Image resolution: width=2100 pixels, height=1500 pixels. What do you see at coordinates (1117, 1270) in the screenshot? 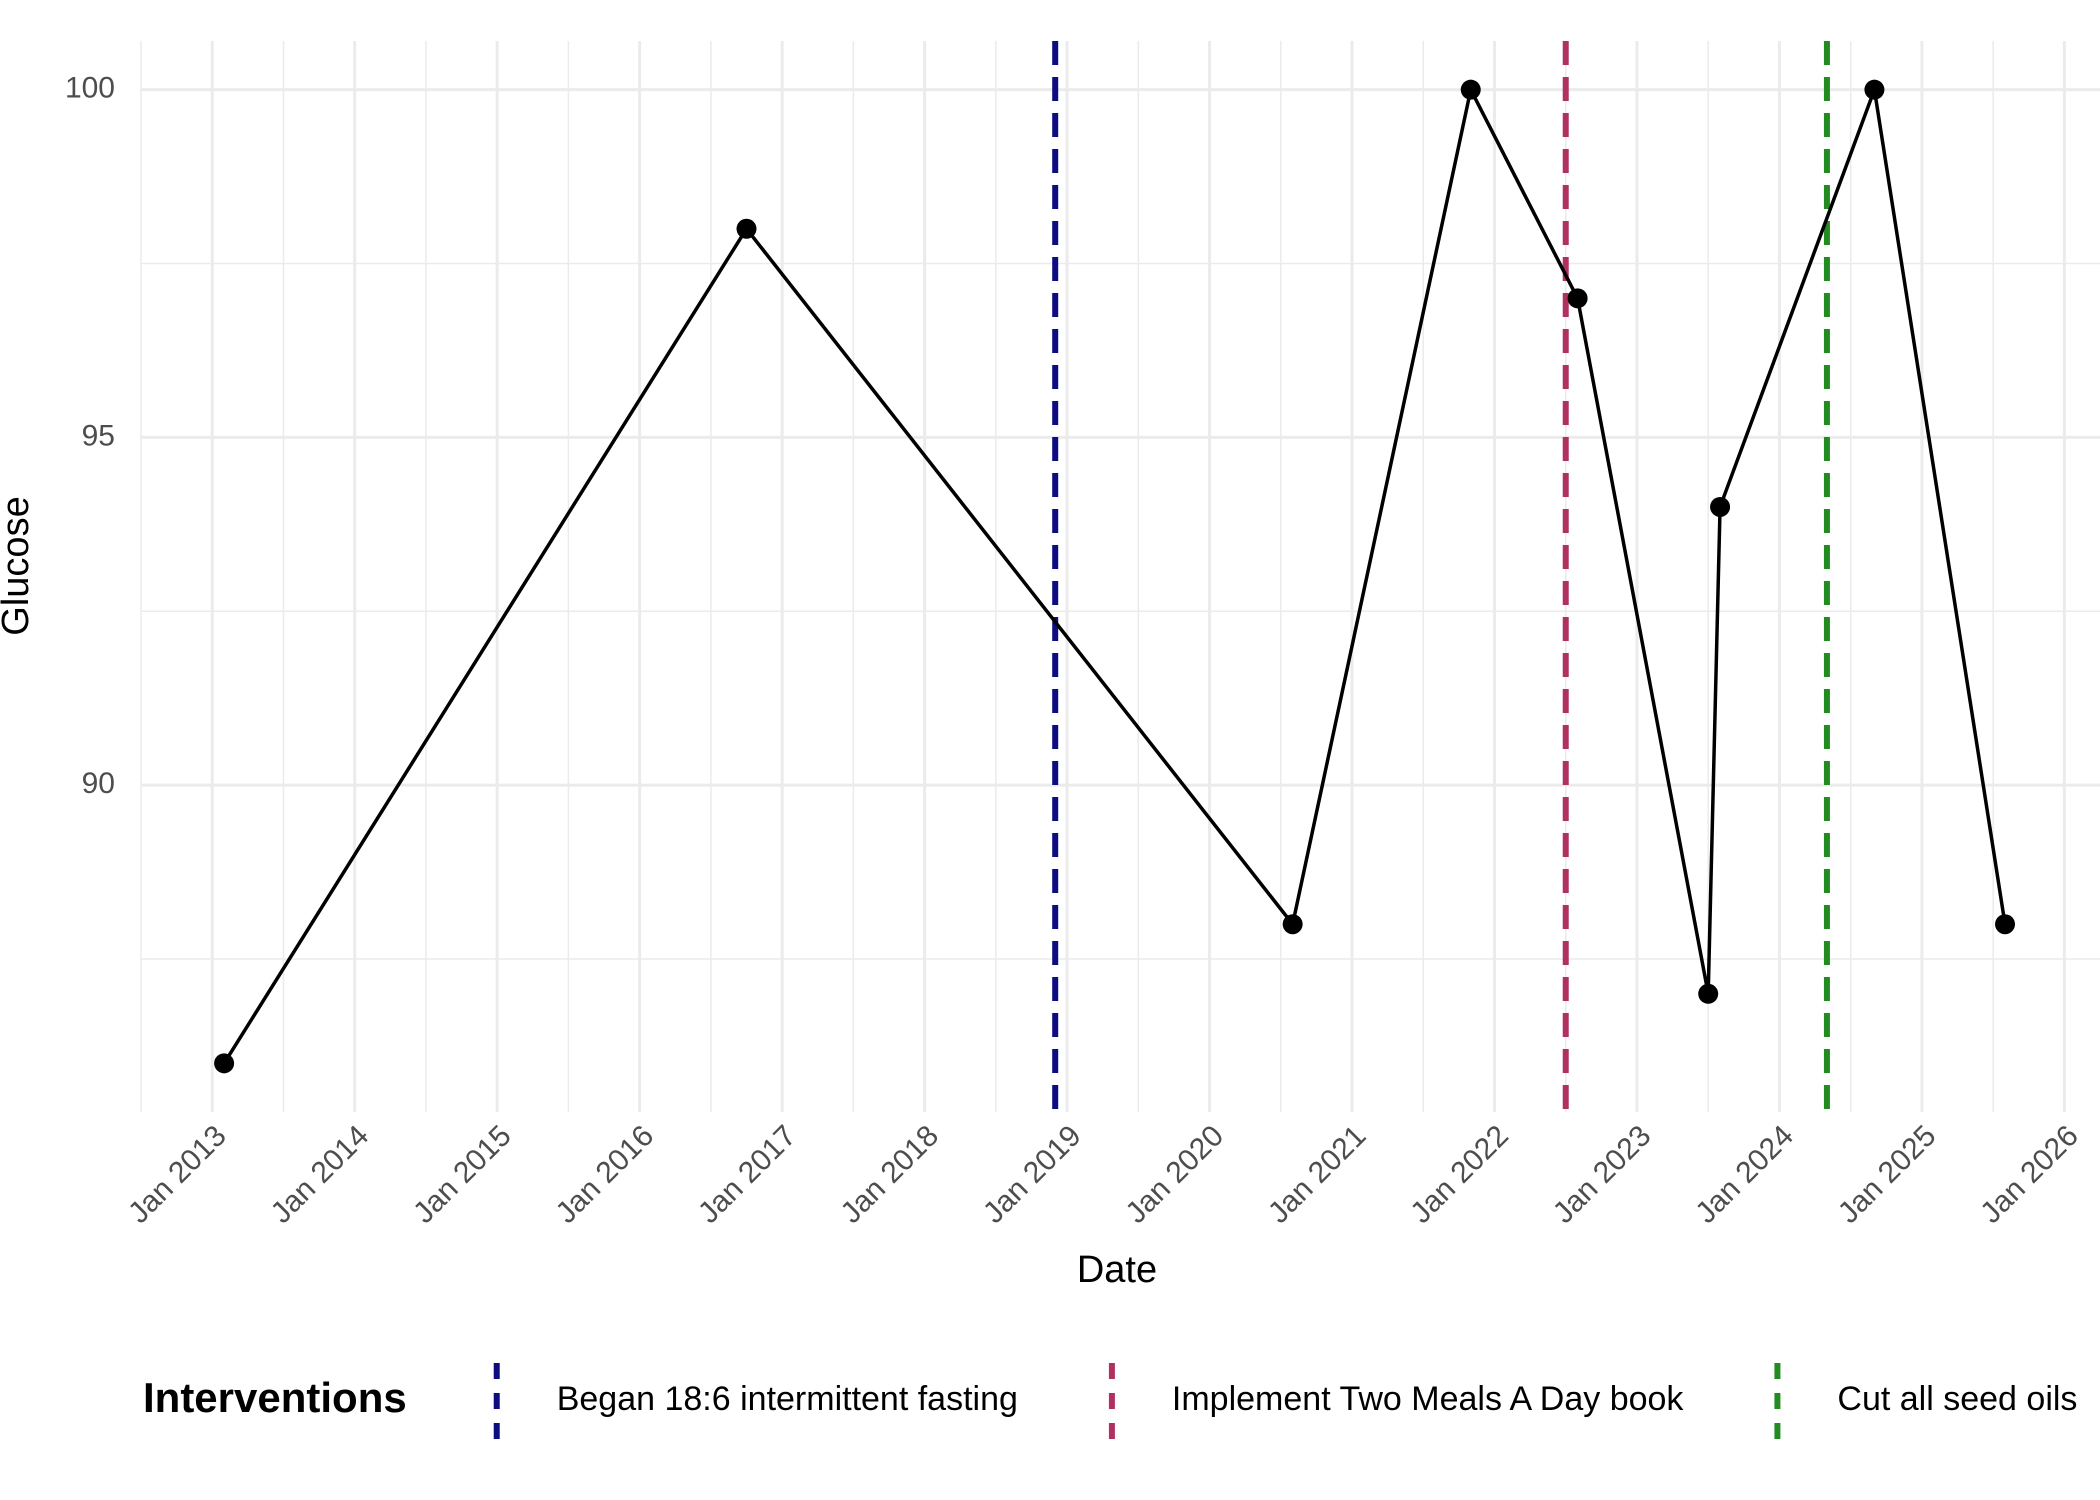
I see `x-axis-title: Date` at bounding box center [1117, 1270].